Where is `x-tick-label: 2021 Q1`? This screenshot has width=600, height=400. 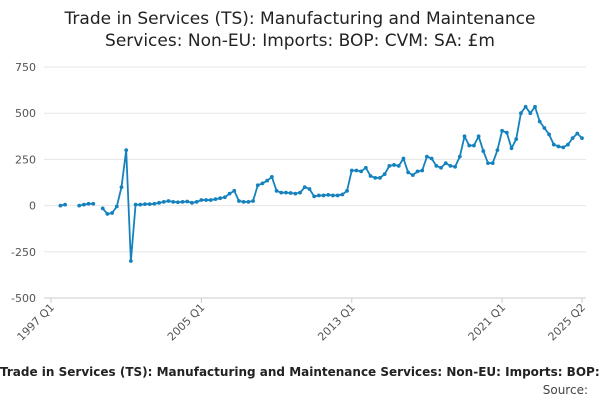 x-tick-label: 2021 Q1 is located at coordinates (487, 322).